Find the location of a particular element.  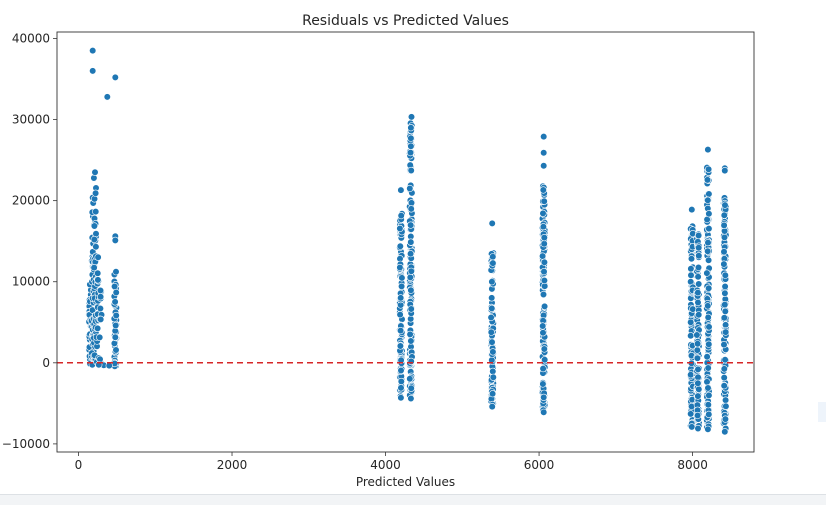

y-tick-label: 0 is located at coordinates (46, 363).